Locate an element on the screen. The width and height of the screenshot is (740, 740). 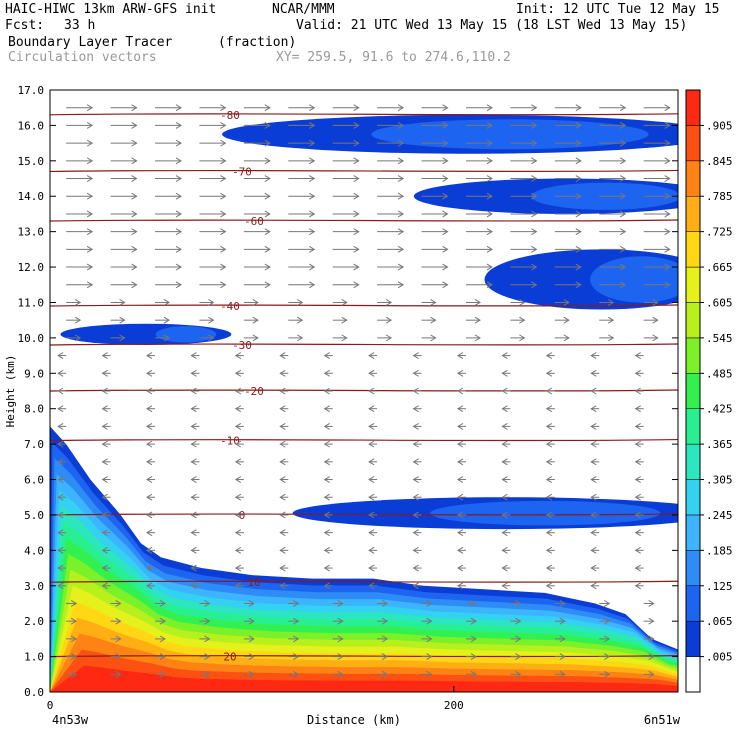
y-tick-label: 7.0 is located at coordinates (34, 444).